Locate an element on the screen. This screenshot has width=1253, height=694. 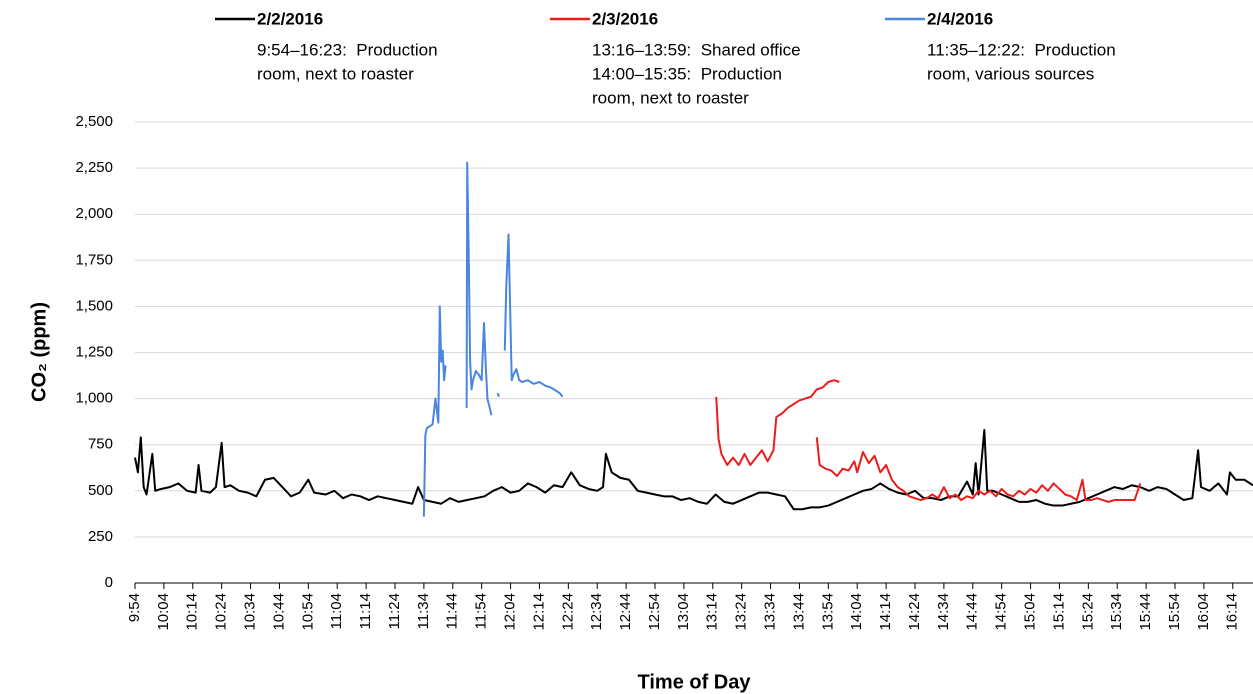
y-tick-label: 250 is located at coordinates (100, 536).